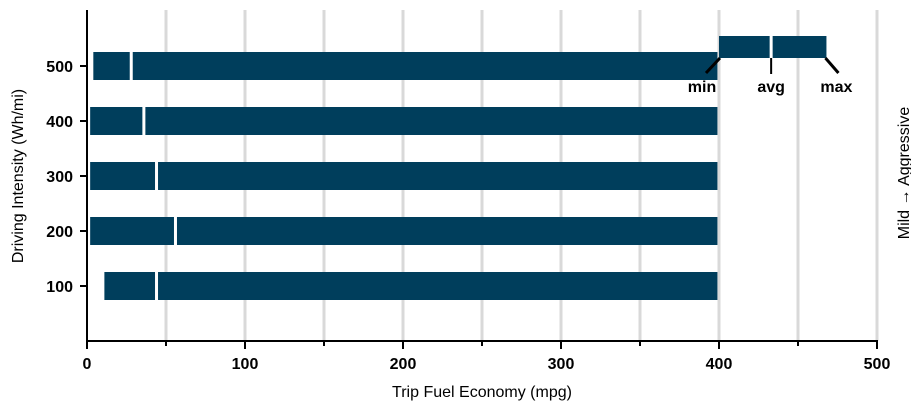 This screenshot has height=404, width=911. Describe the element at coordinates (59, 177) in the screenshot. I see `y-tick-label-300: 300` at that location.